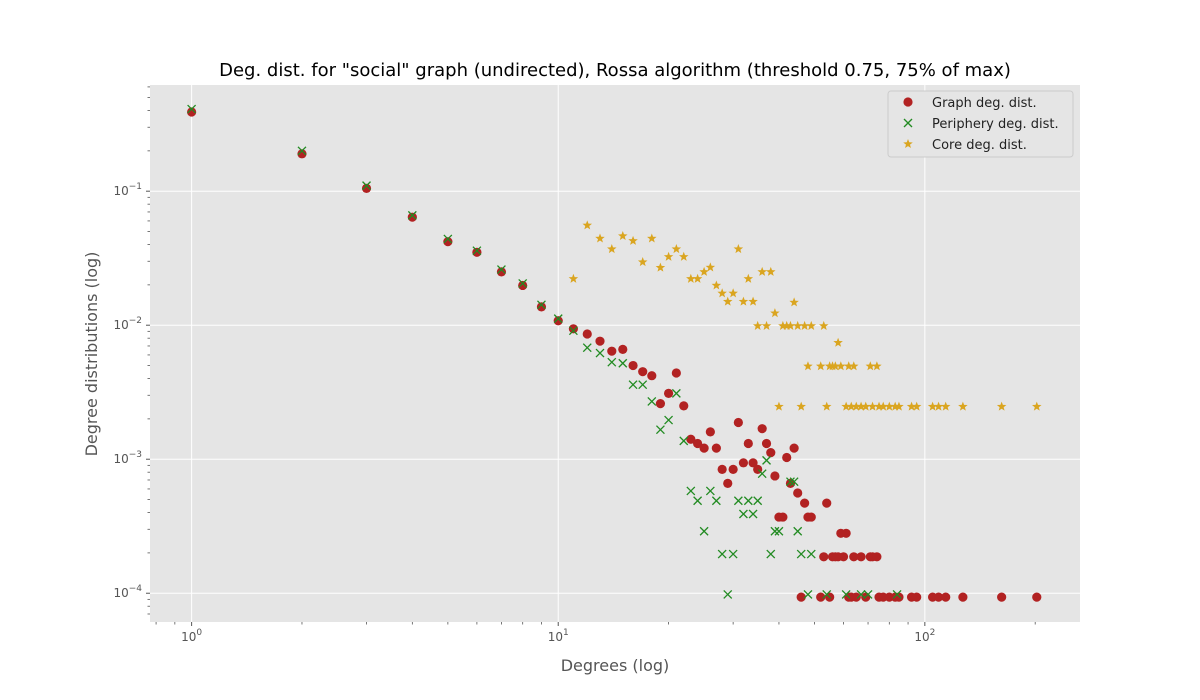  Describe the element at coordinates (127, 190) in the screenshot. I see `y-tick-label: 10⁻¹` at that location.